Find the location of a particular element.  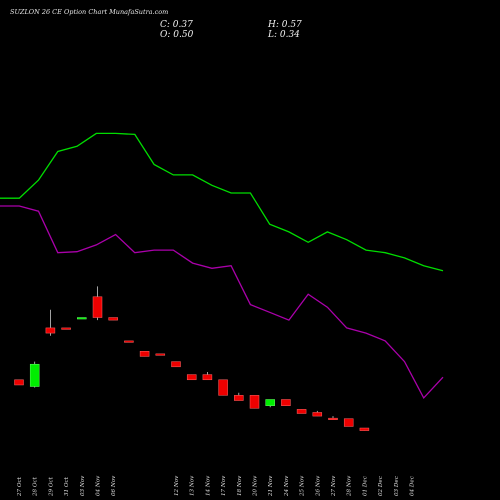

x-tick-label: 24 Nov is located at coordinates (287, 486).